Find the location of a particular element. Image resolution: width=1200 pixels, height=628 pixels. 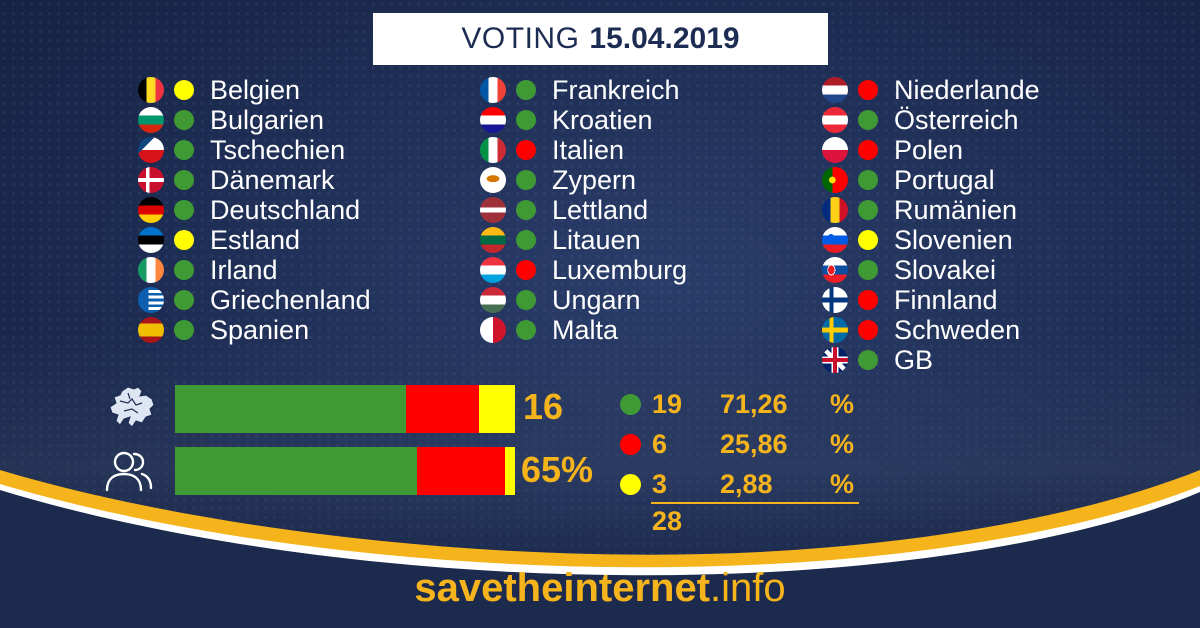

country-row: Griechenland is located at coordinates (254, 300).